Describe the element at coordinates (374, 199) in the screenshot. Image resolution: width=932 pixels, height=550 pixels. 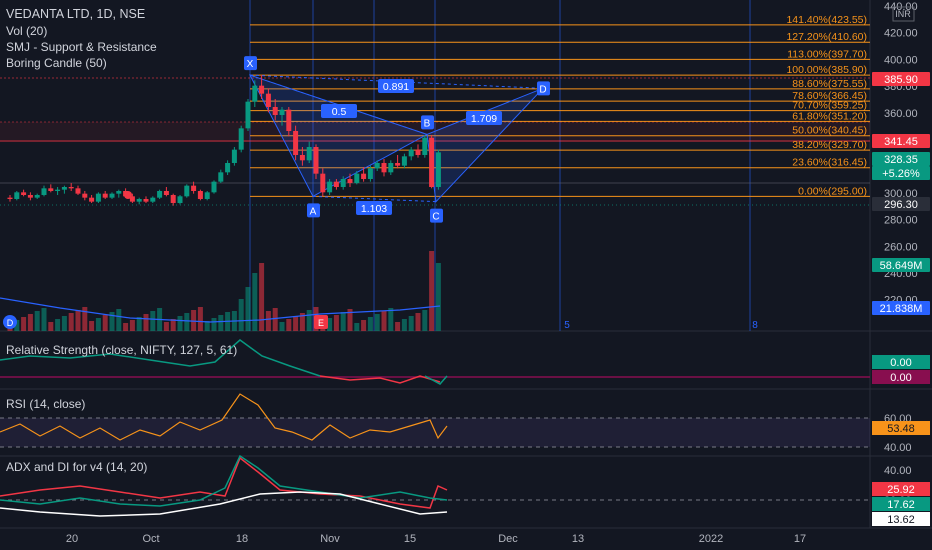
I see `pattern-ac-line` at that location.